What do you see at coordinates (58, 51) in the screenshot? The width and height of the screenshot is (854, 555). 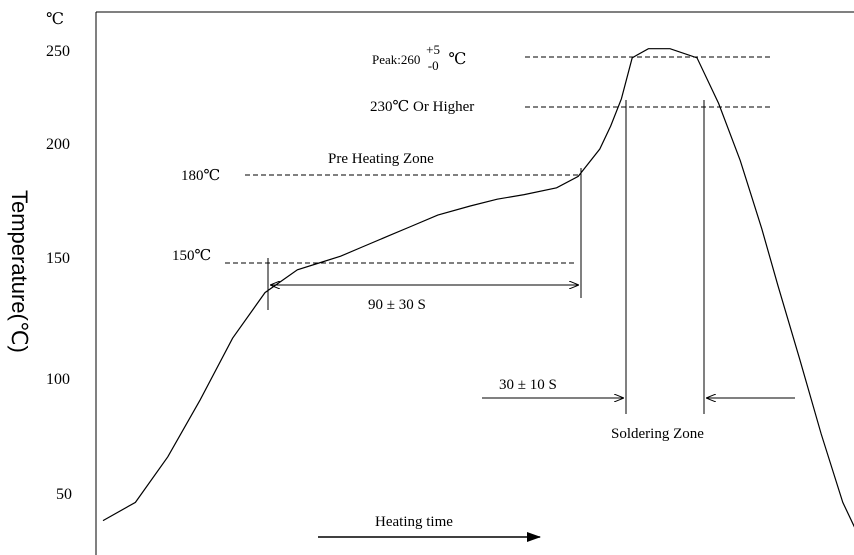 I see `y-tick-label: 250` at bounding box center [58, 51].